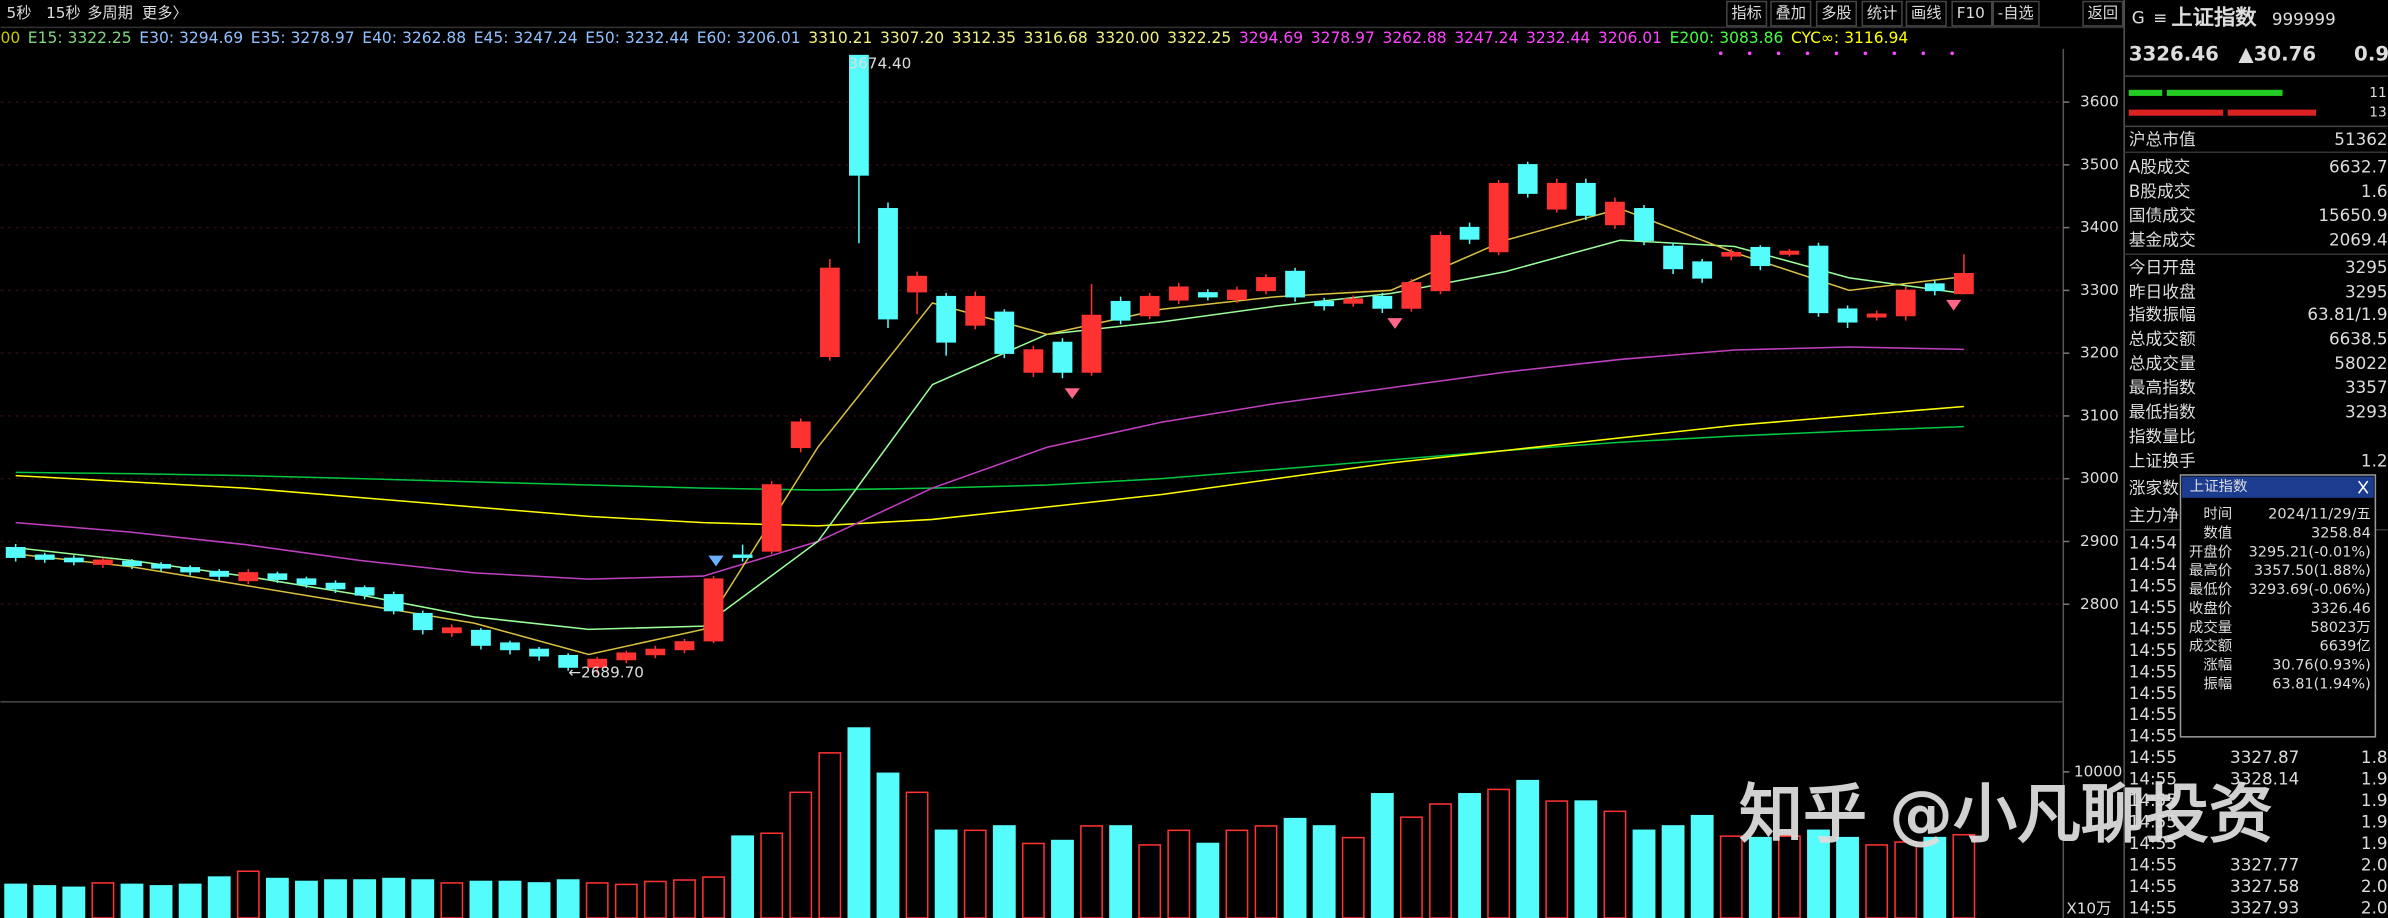 This screenshot has height=918, width=2388. I want to click on tick-volume: 1.8, so click(2374, 757).